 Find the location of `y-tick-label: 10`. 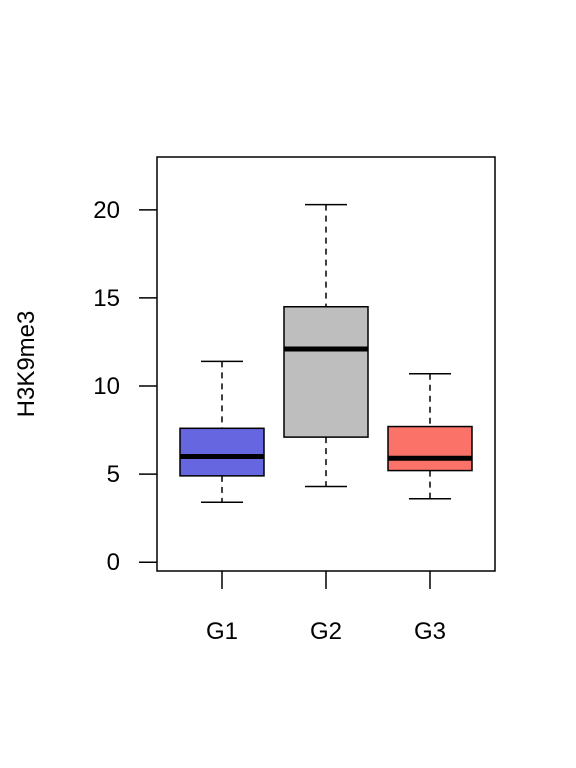

y-tick-label: 10 is located at coordinates (106, 386).